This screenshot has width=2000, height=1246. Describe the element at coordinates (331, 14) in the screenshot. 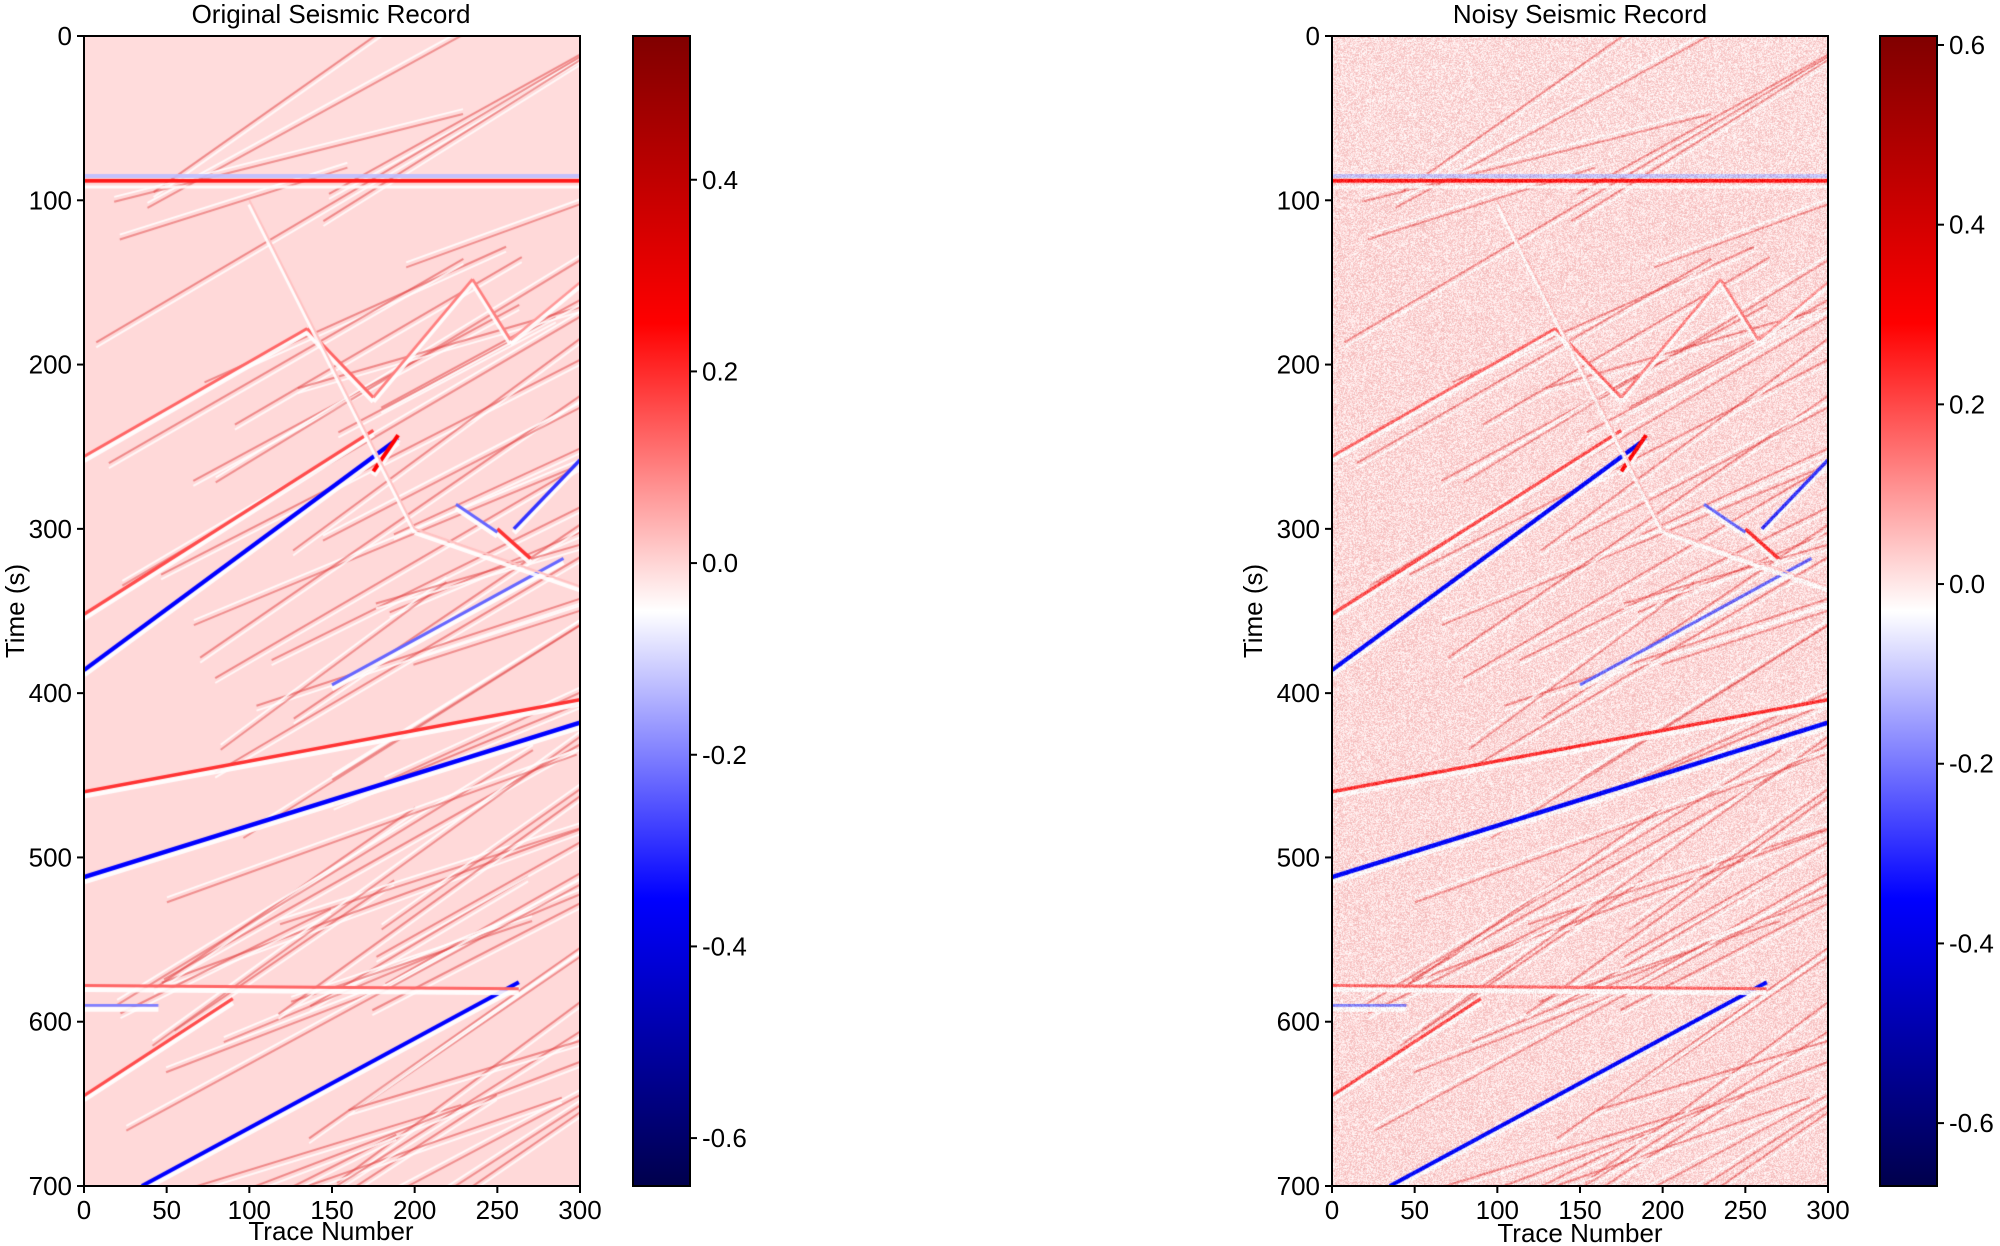

I see `panel-title: Original Seismic Record` at that location.